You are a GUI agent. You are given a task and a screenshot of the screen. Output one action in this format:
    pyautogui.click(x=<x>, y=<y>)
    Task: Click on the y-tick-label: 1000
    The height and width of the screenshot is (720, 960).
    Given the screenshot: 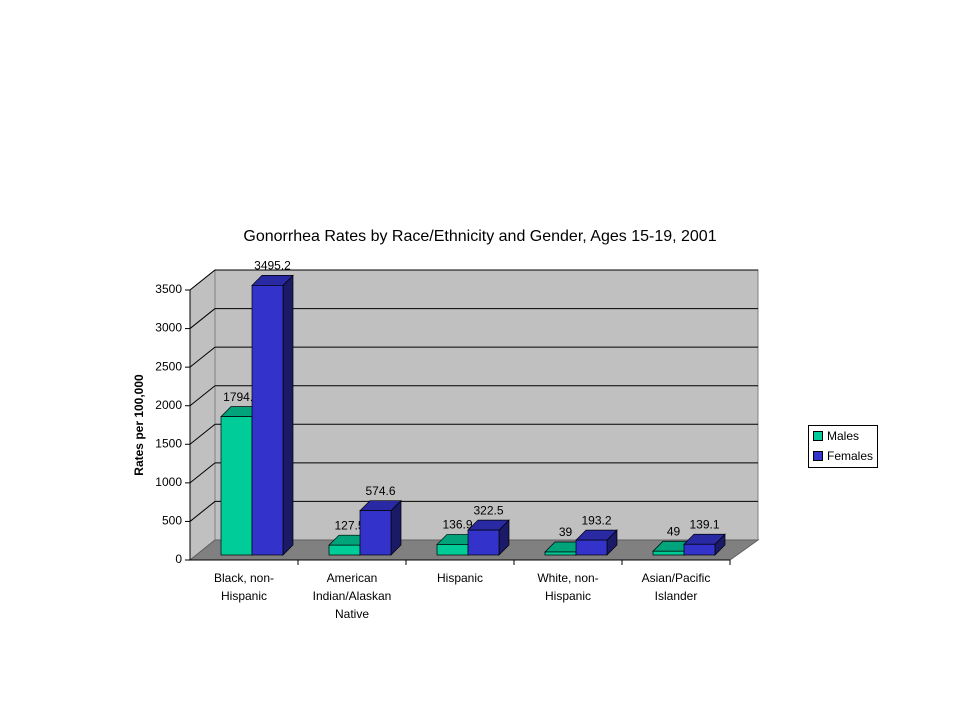 What is the action you would take?
    pyautogui.click(x=168, y=482)
    